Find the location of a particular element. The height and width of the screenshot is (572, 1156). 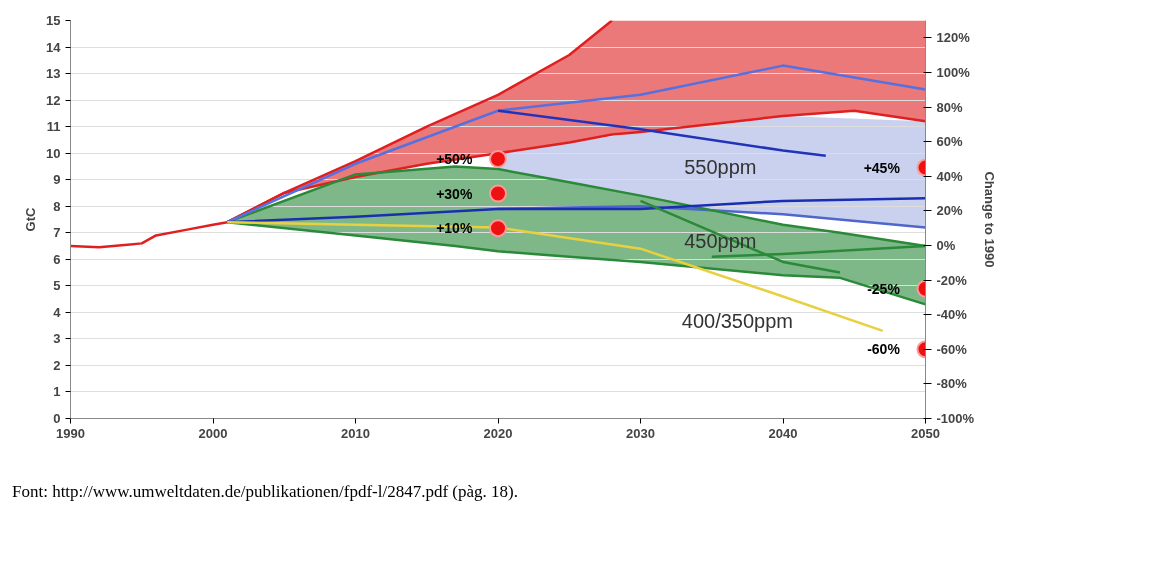

y2-tick-label: -20% is located at coordinates (952, 280).